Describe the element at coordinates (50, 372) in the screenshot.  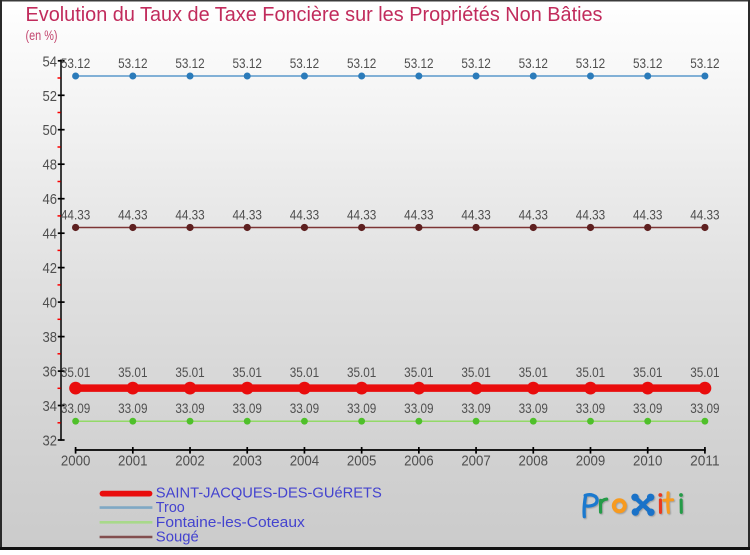
I see `svg-text: 36` at that location.